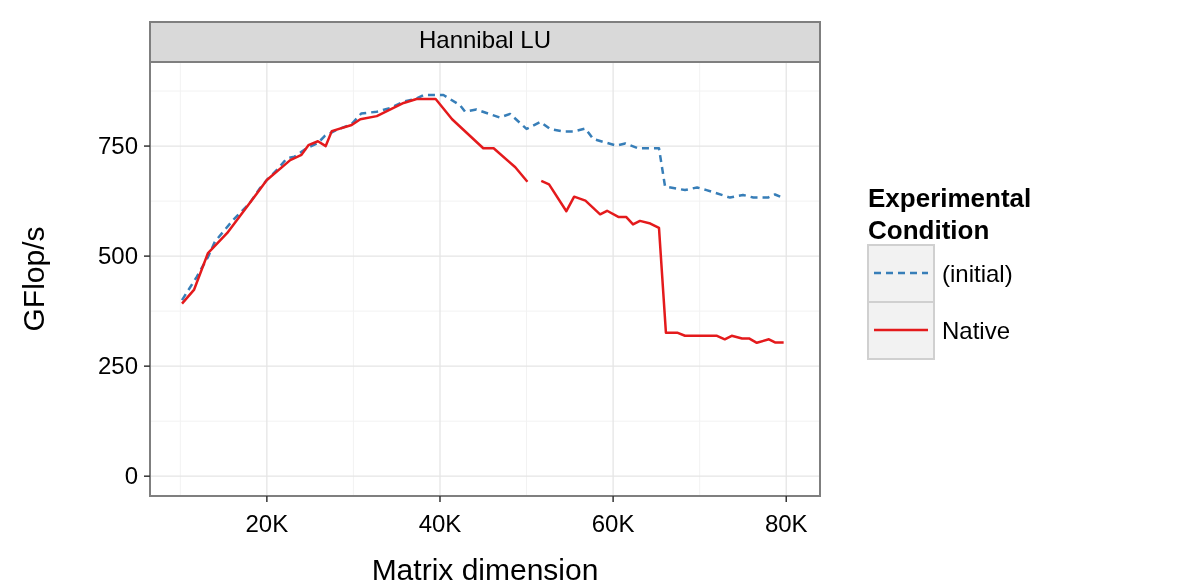  What do you see at coordinates (485, 568) in the screenshot?
I see `x-axis-title: Matrix dimension` at bounding box center [485, 568].